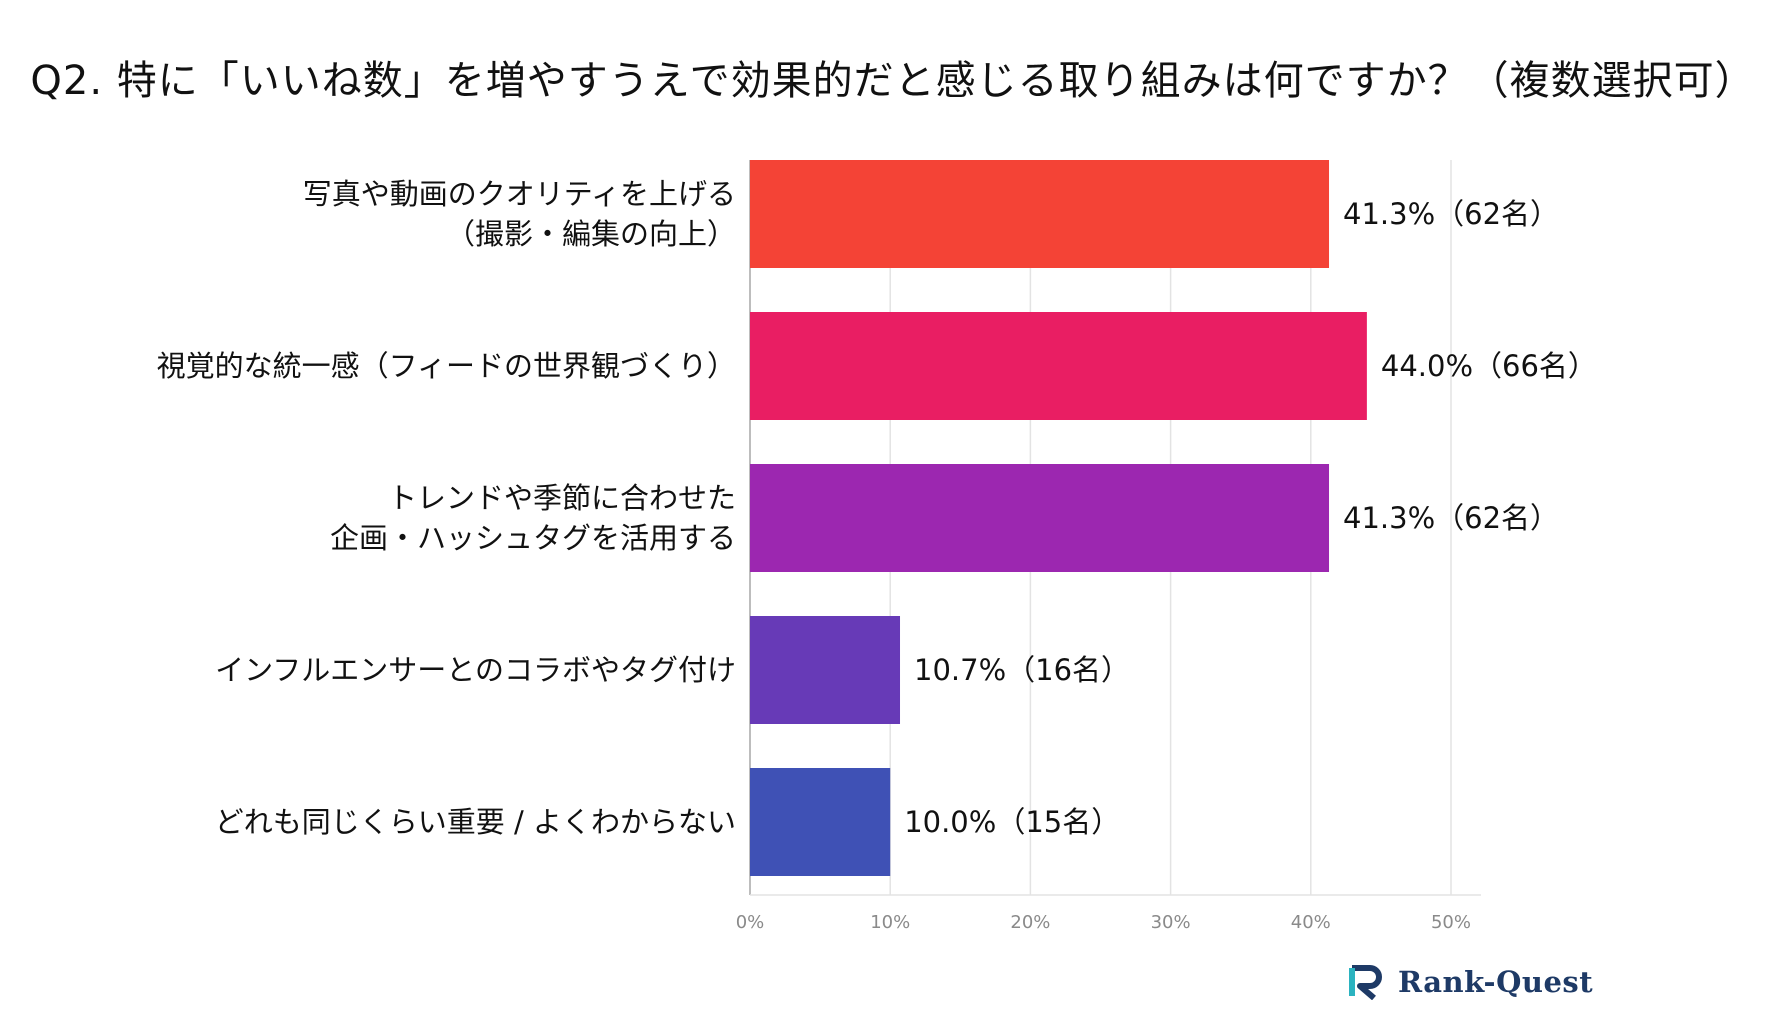  Describe the element at coordinates (475, 822) in the screenshot. I see `category-label: どれも同じくらい重要 / よくわからない` at that location.